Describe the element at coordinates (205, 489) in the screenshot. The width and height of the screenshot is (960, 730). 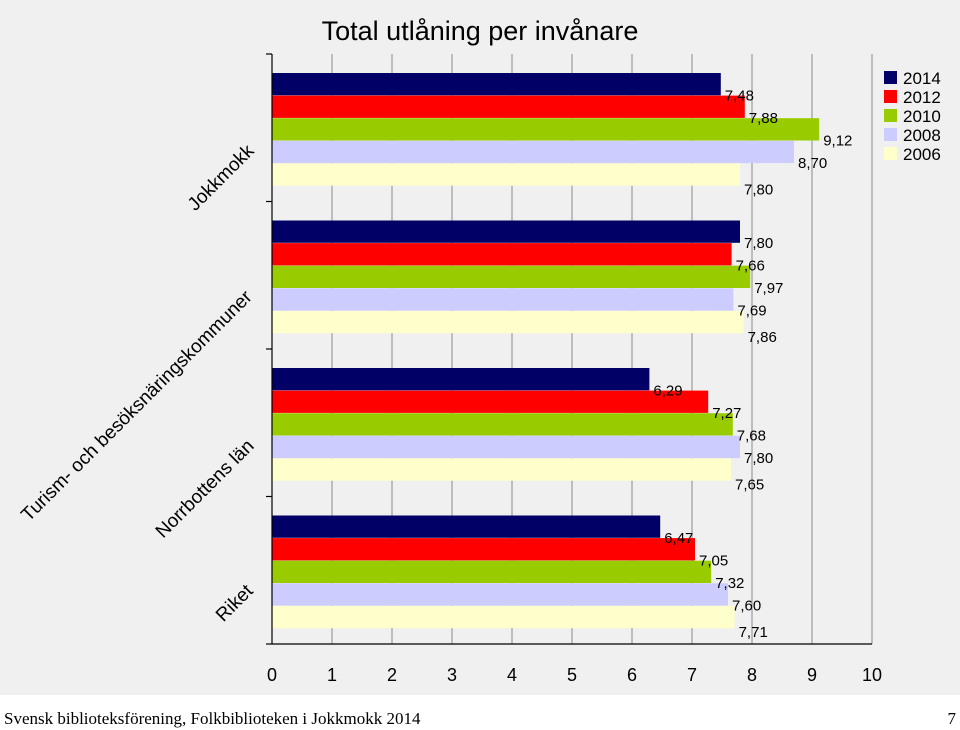
I see `category-label: Norrbottens län` at that location.